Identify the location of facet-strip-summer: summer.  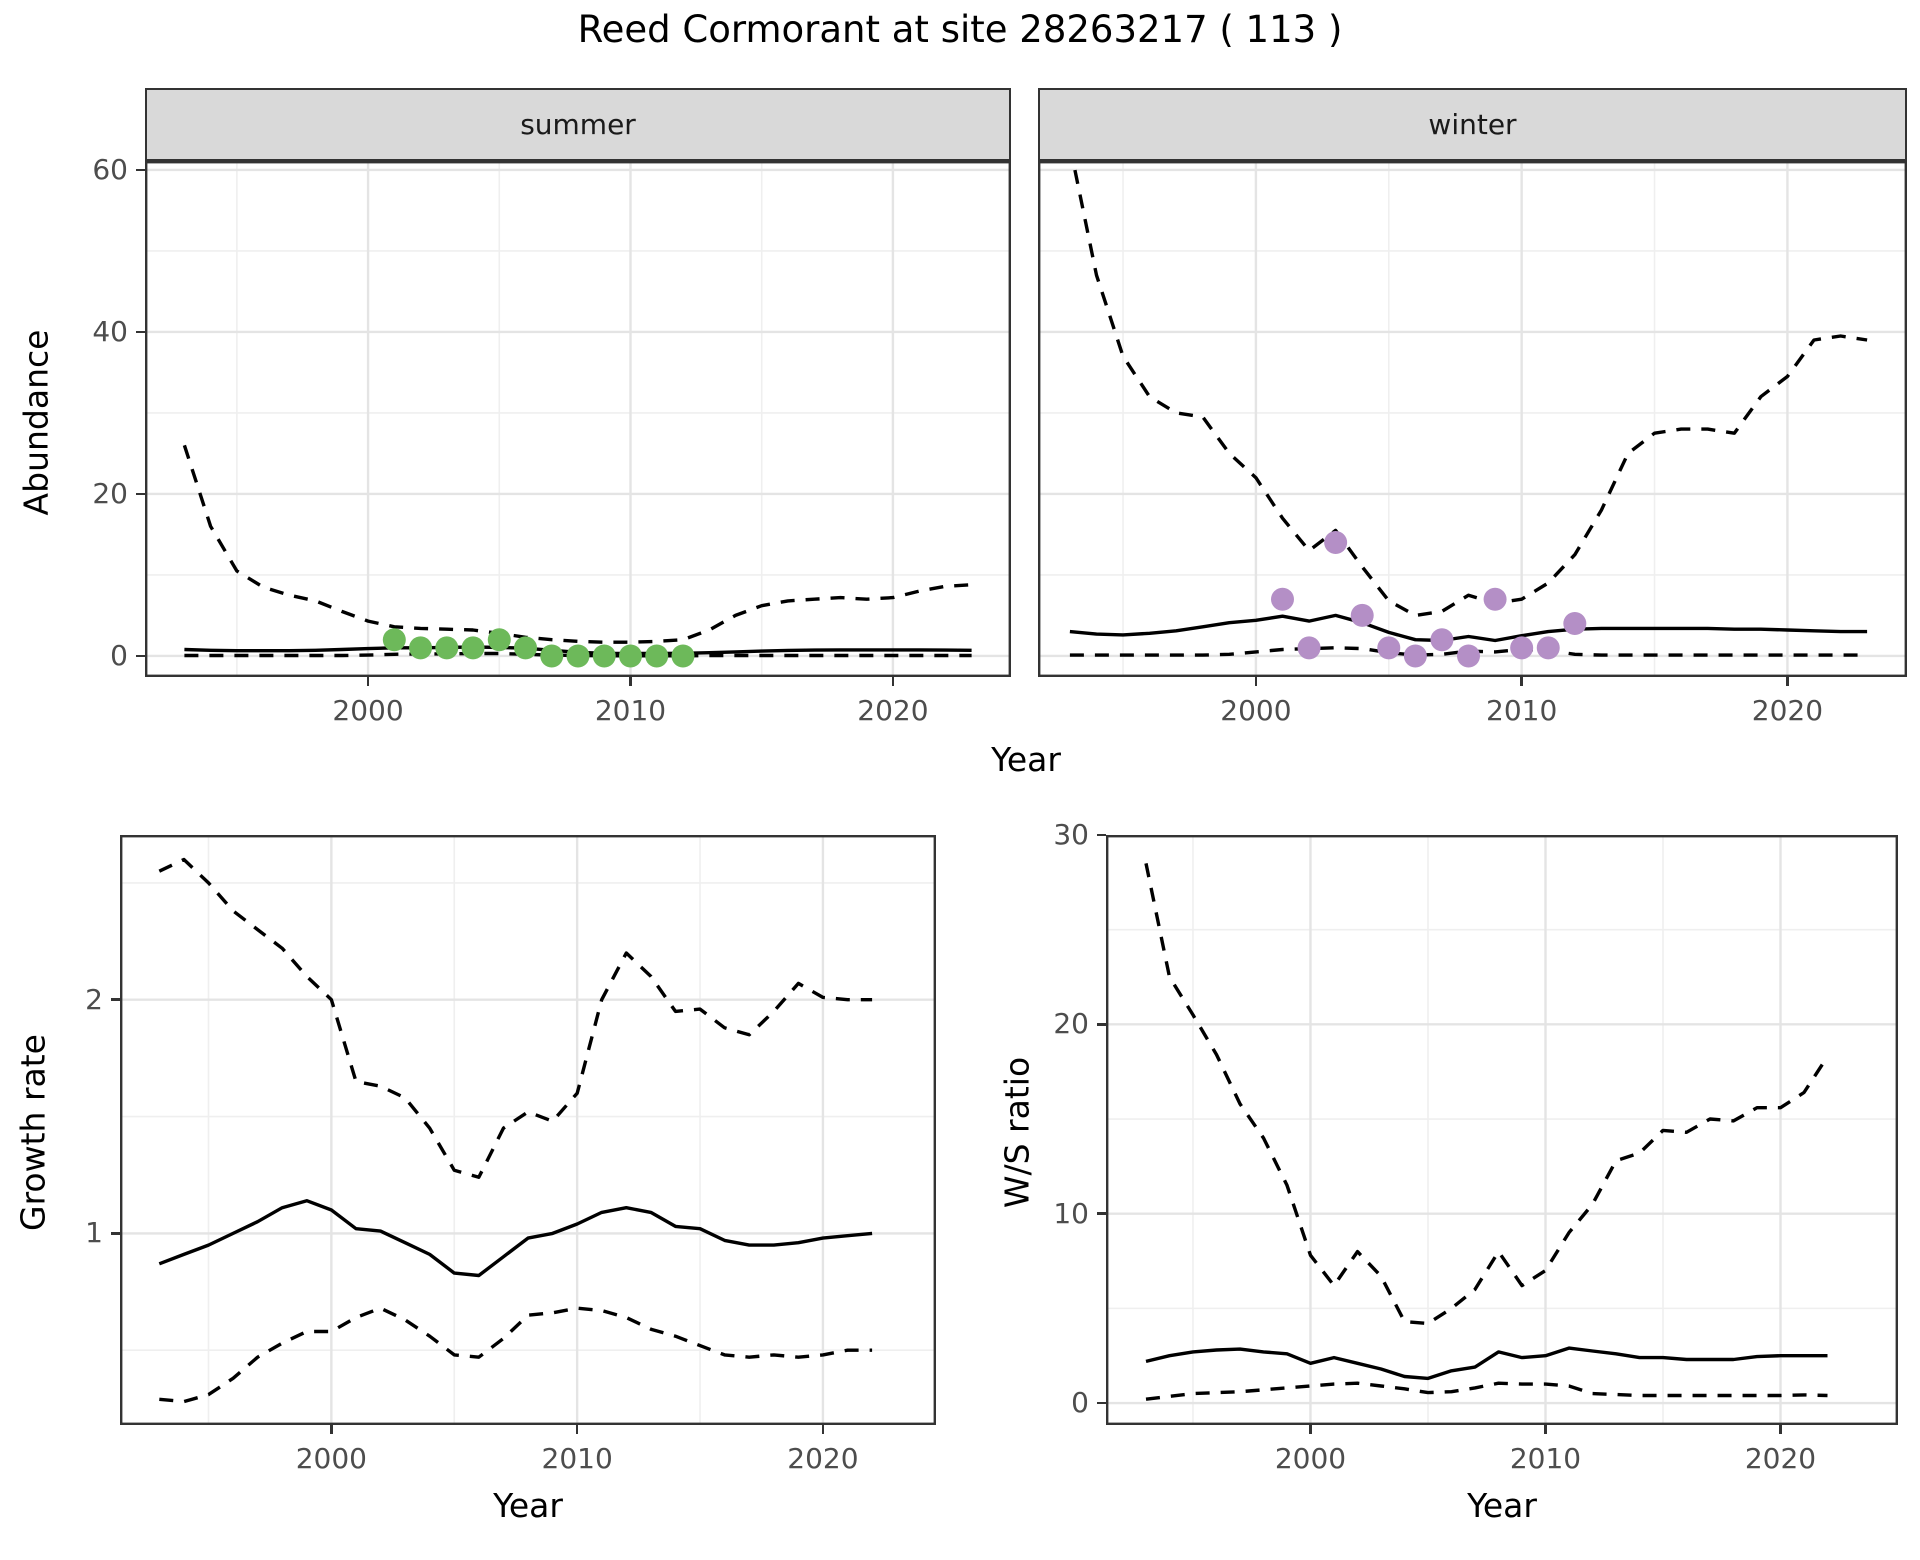
(578, 124).